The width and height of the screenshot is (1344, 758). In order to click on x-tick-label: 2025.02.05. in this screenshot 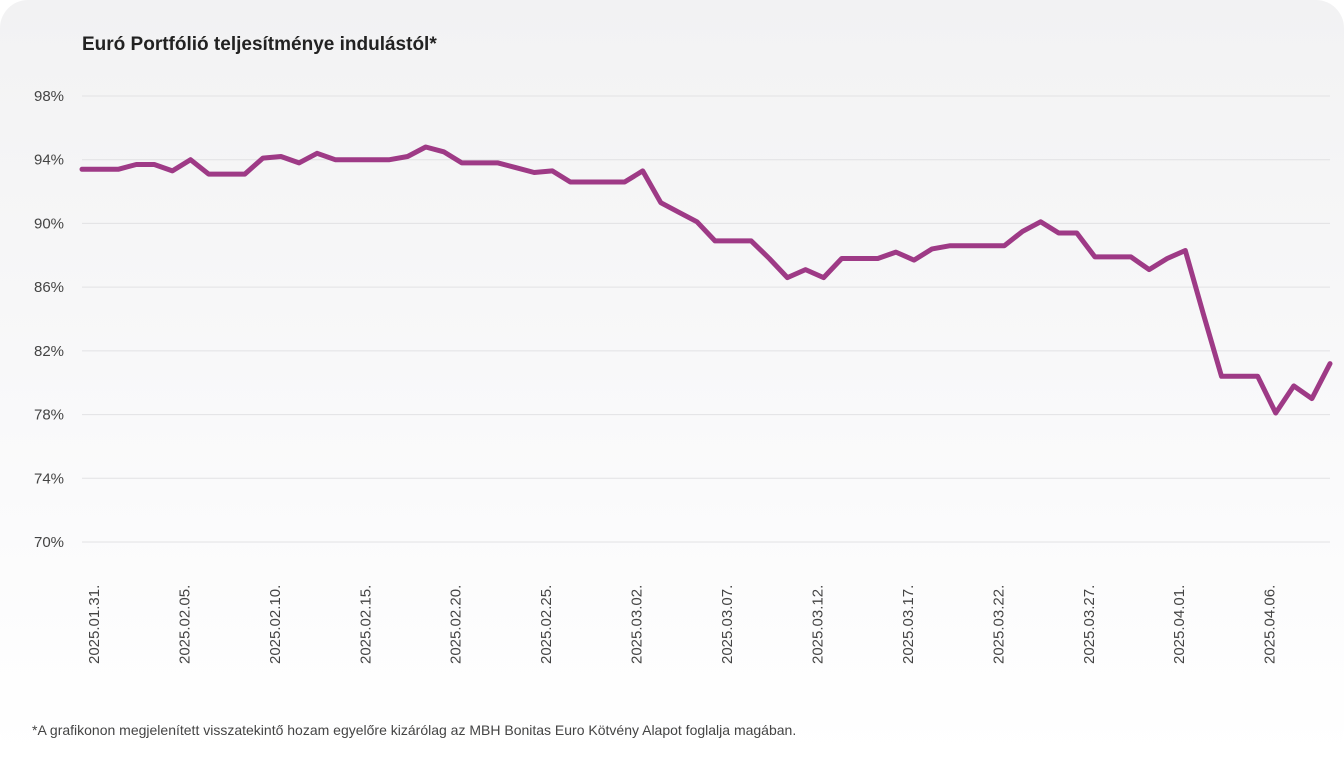, I will do `click(184, 624)`.